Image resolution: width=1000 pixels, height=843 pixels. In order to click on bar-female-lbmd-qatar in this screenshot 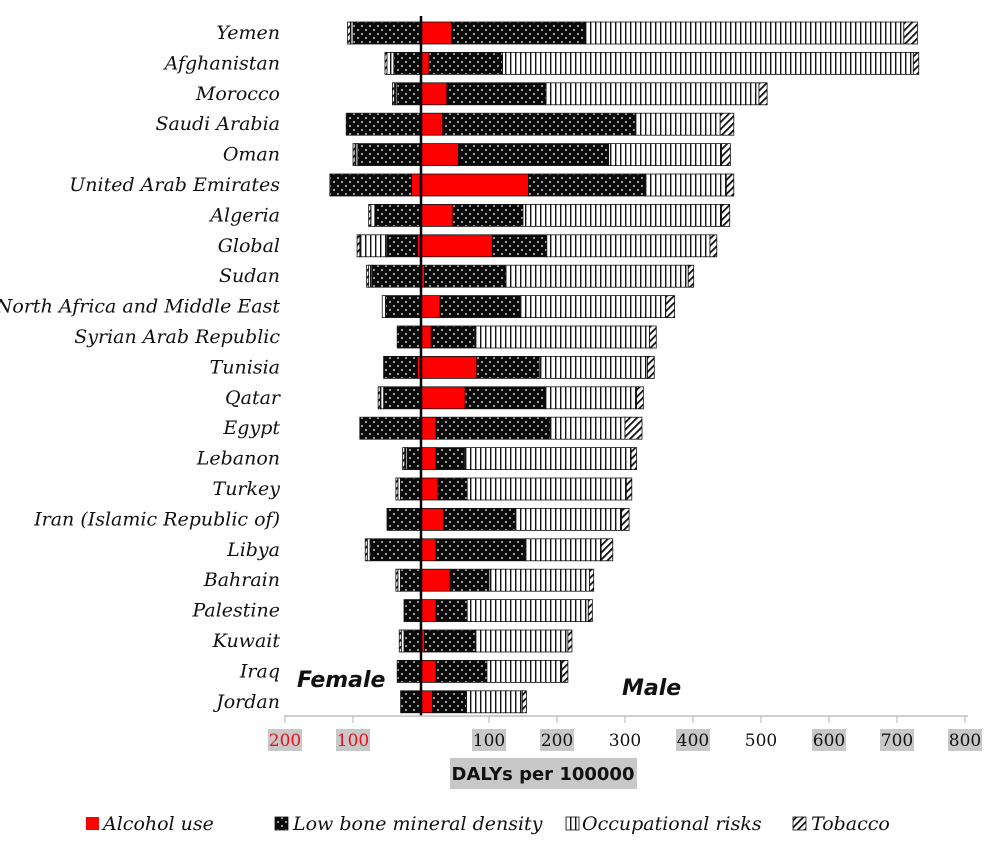, I will do `click(402, 398)`.